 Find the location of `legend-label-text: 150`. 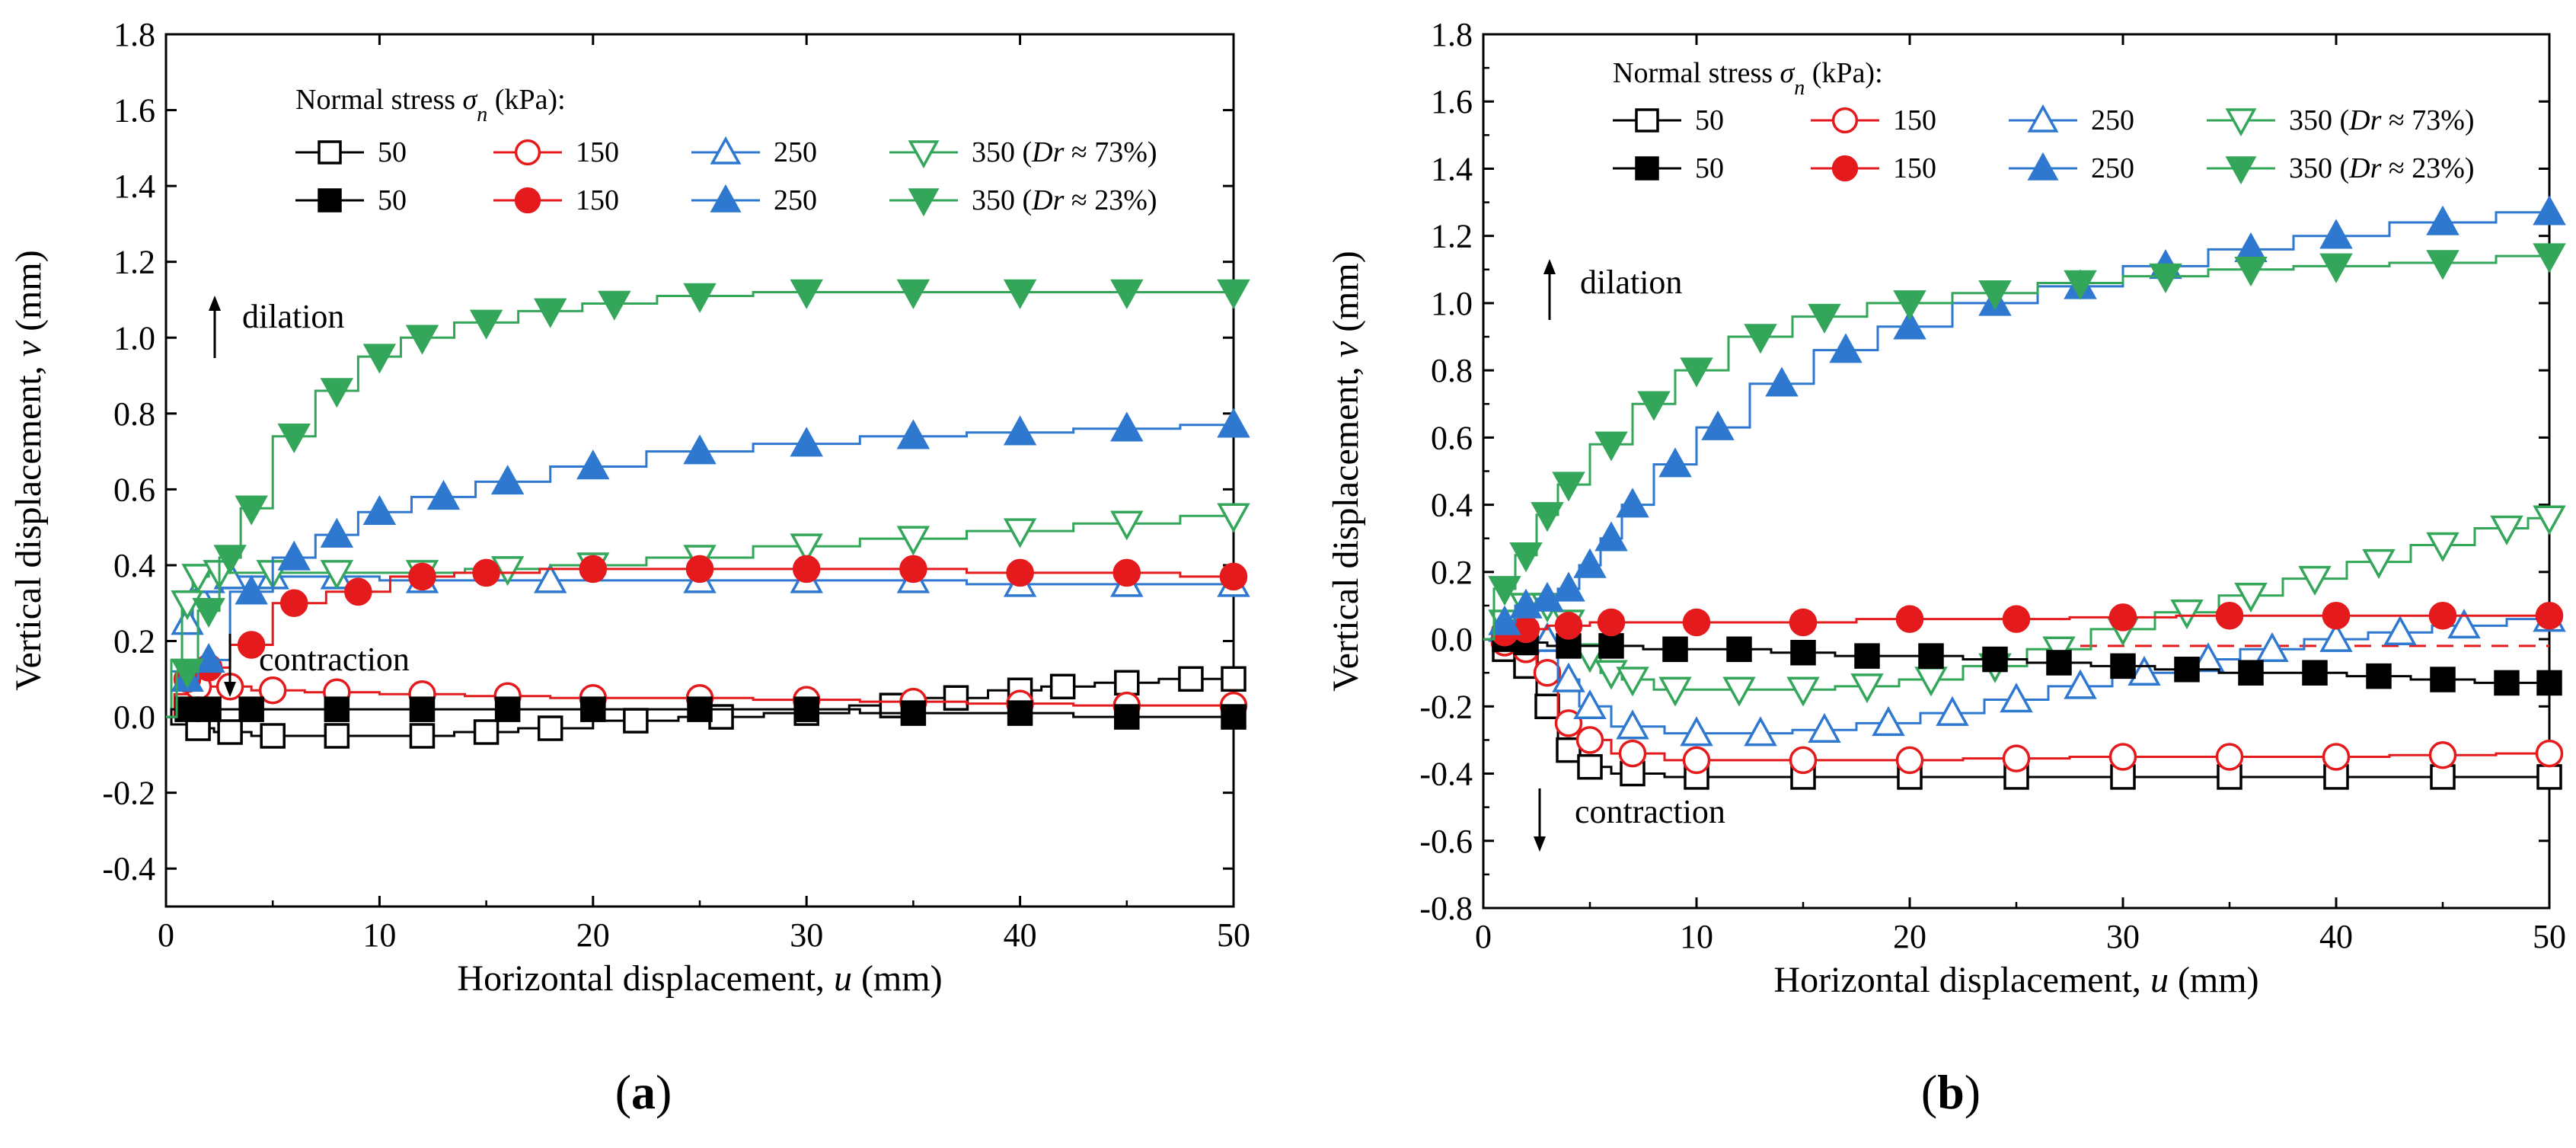

legend-label-text: 150 is located at coordinates (1914, 168).